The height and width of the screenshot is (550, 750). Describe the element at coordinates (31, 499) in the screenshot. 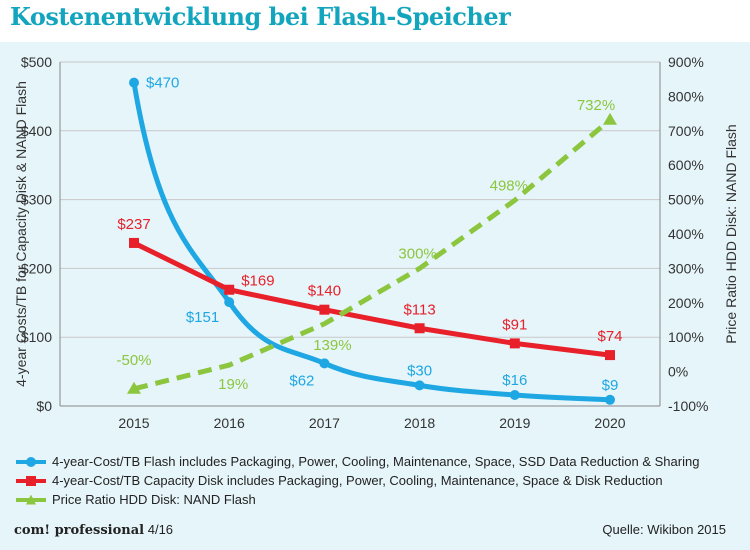

I see `legend-swatch-ratio` at that location.